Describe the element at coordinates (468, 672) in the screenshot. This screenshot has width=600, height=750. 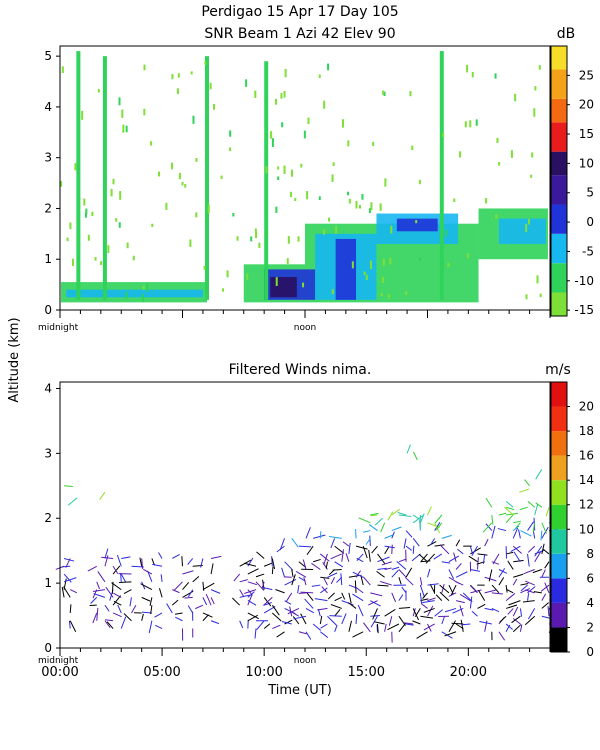
I see `x-tick-label: 20:00` at that location.